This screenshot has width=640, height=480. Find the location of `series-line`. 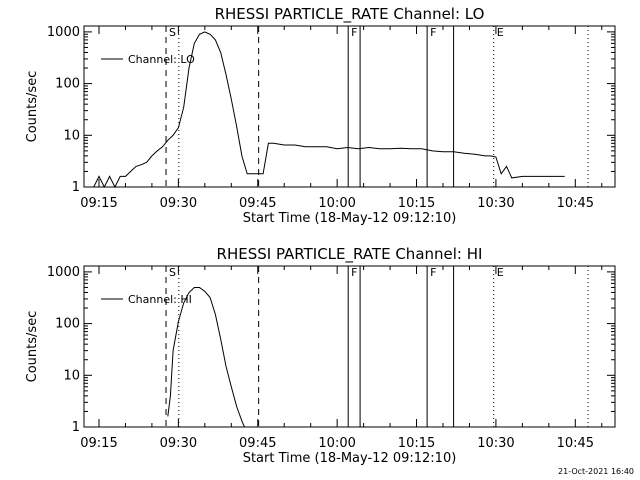

series-line is located at coordinates (206, 357).